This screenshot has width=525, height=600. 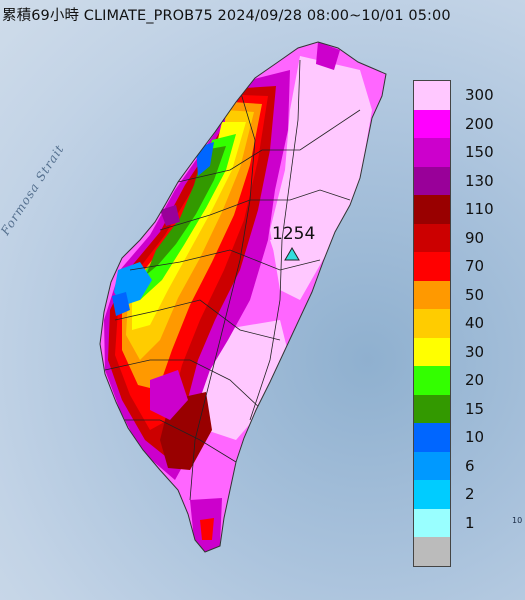 I want to click on color-legend, so click(x=432, y=323).